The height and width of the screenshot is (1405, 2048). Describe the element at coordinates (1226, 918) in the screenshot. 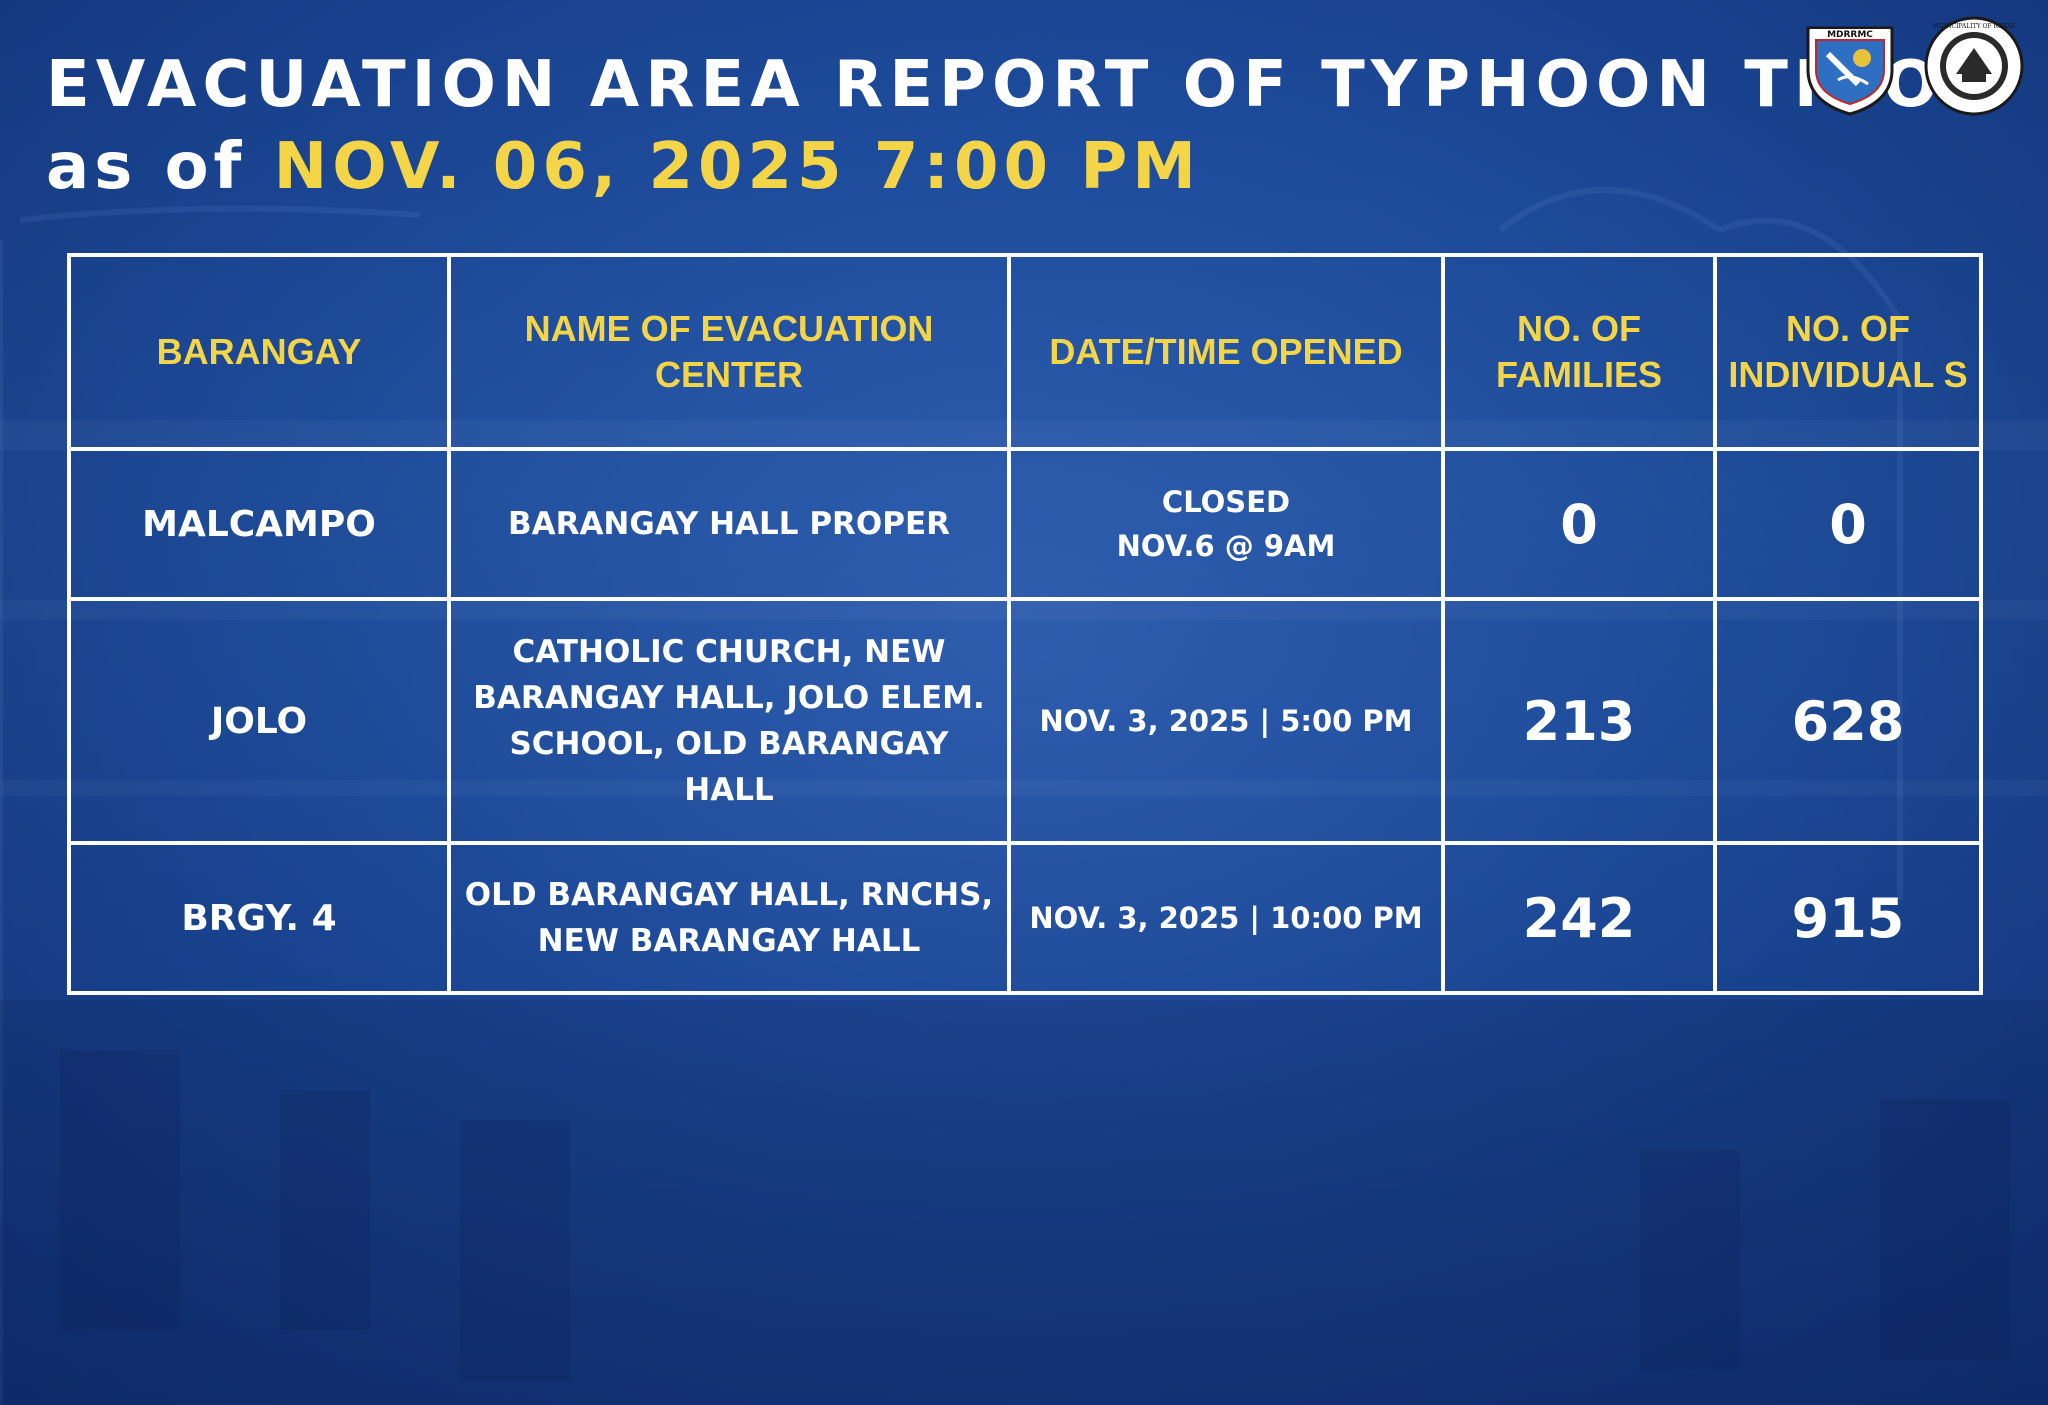

I see `date-opened-cell: NOV. 3, 2025 | 10:00 PM` at that location.